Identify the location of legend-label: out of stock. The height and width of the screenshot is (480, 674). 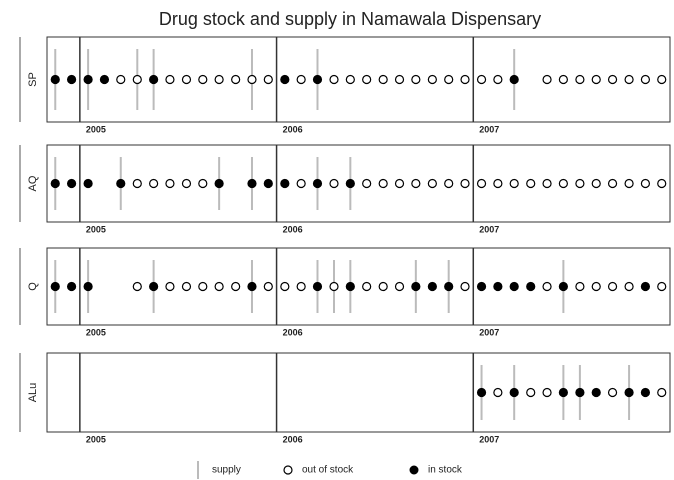
(328, 470).